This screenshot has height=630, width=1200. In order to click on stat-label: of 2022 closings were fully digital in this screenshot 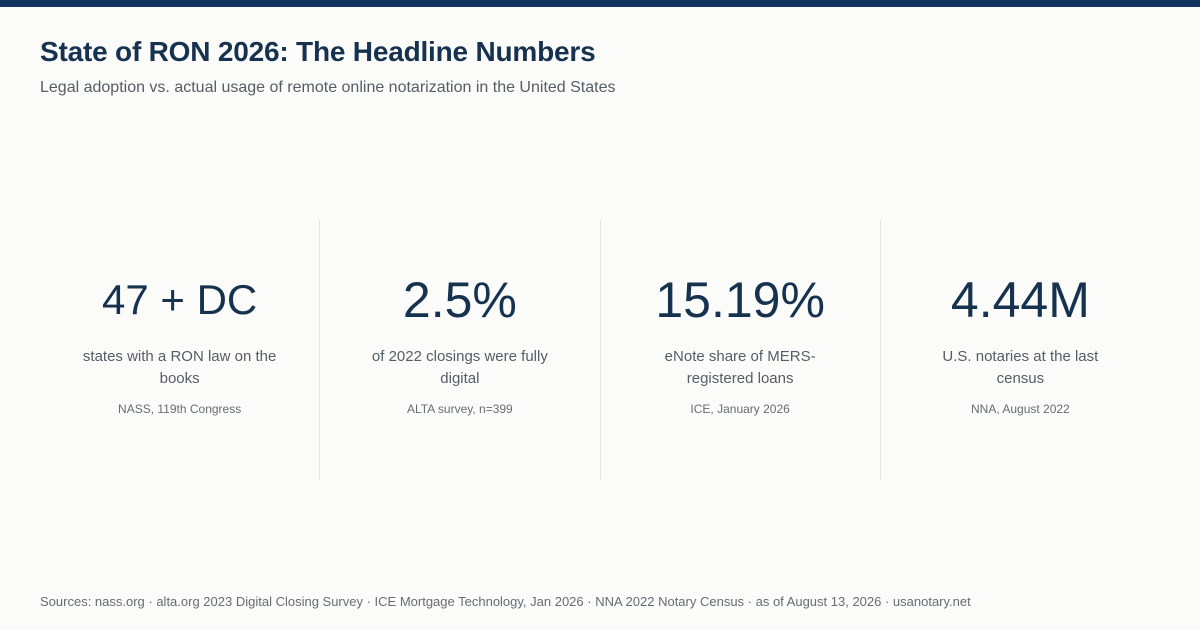, I will do `click(459, 367)`.